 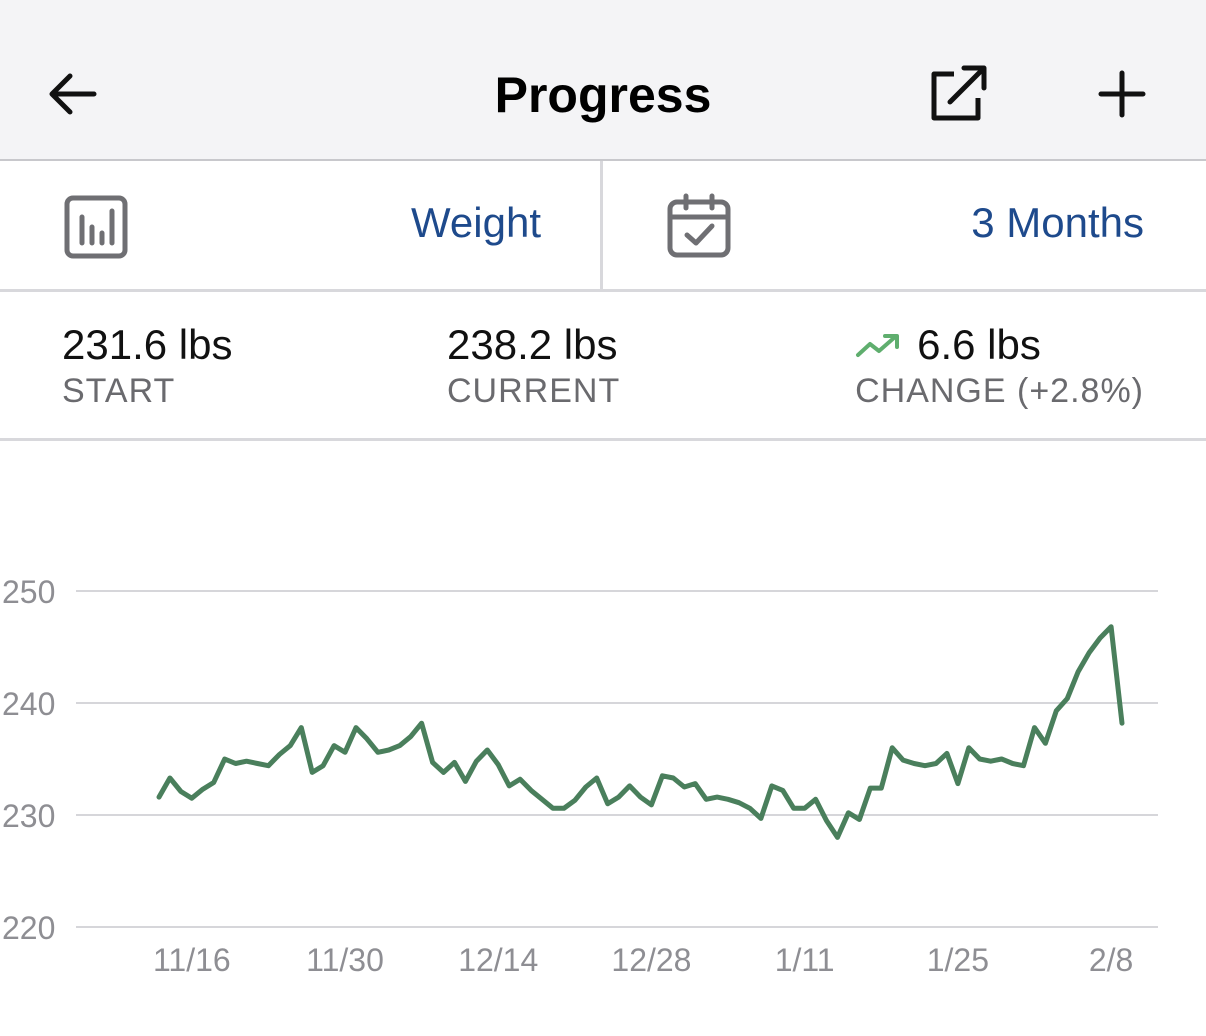 What do you see at coordinates (192, 960) in the screenshot?
I see `x-tick-label: 11/16` at bounding box center [192, 960].